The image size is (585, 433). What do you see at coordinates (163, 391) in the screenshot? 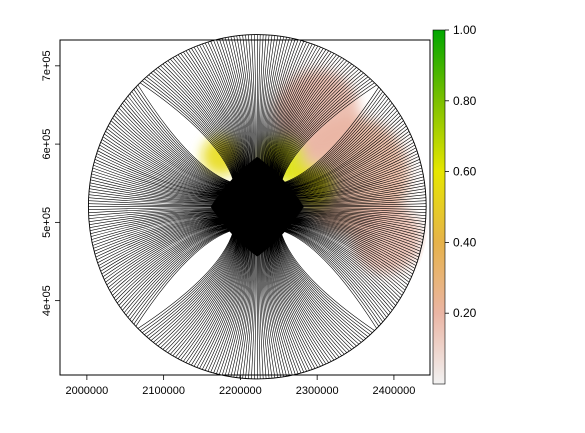
I see `x-tick-label: 2100000` at bounding box center [163, 391].